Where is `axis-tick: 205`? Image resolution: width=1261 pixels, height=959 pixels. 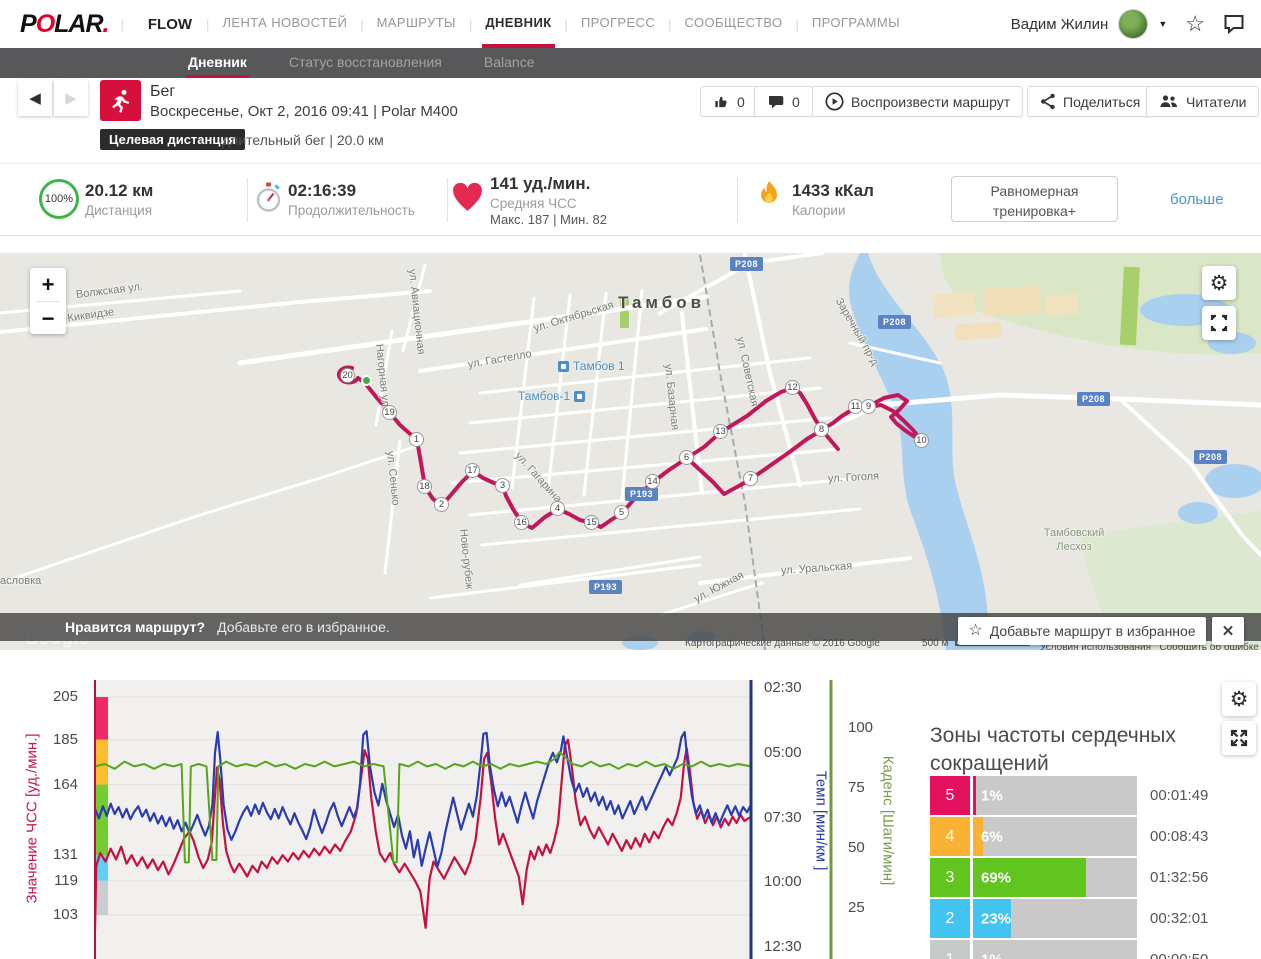
axis-tick: 205 is located at coordinates (65, 696).